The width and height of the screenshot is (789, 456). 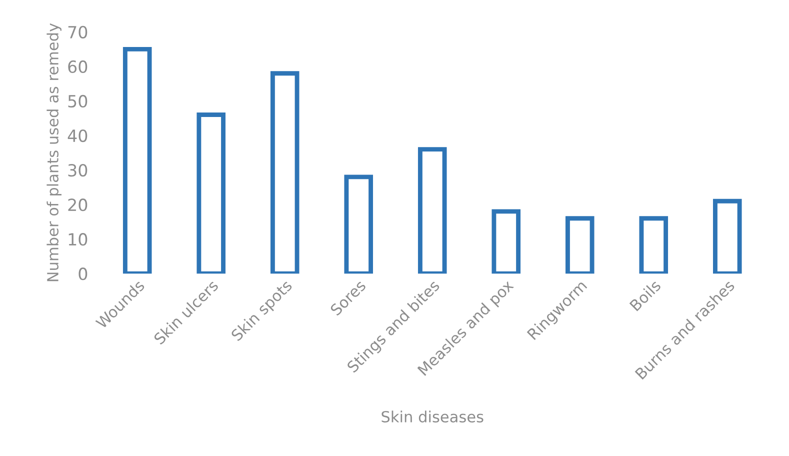 I want to click on y-tick-label: 20, so click(x=78, y=205).